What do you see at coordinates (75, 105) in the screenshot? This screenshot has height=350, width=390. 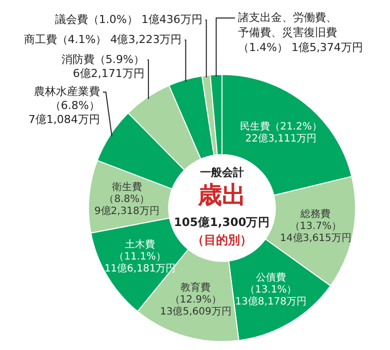 I see `data-label: （6.8%）` at bounding box center [75, 105].